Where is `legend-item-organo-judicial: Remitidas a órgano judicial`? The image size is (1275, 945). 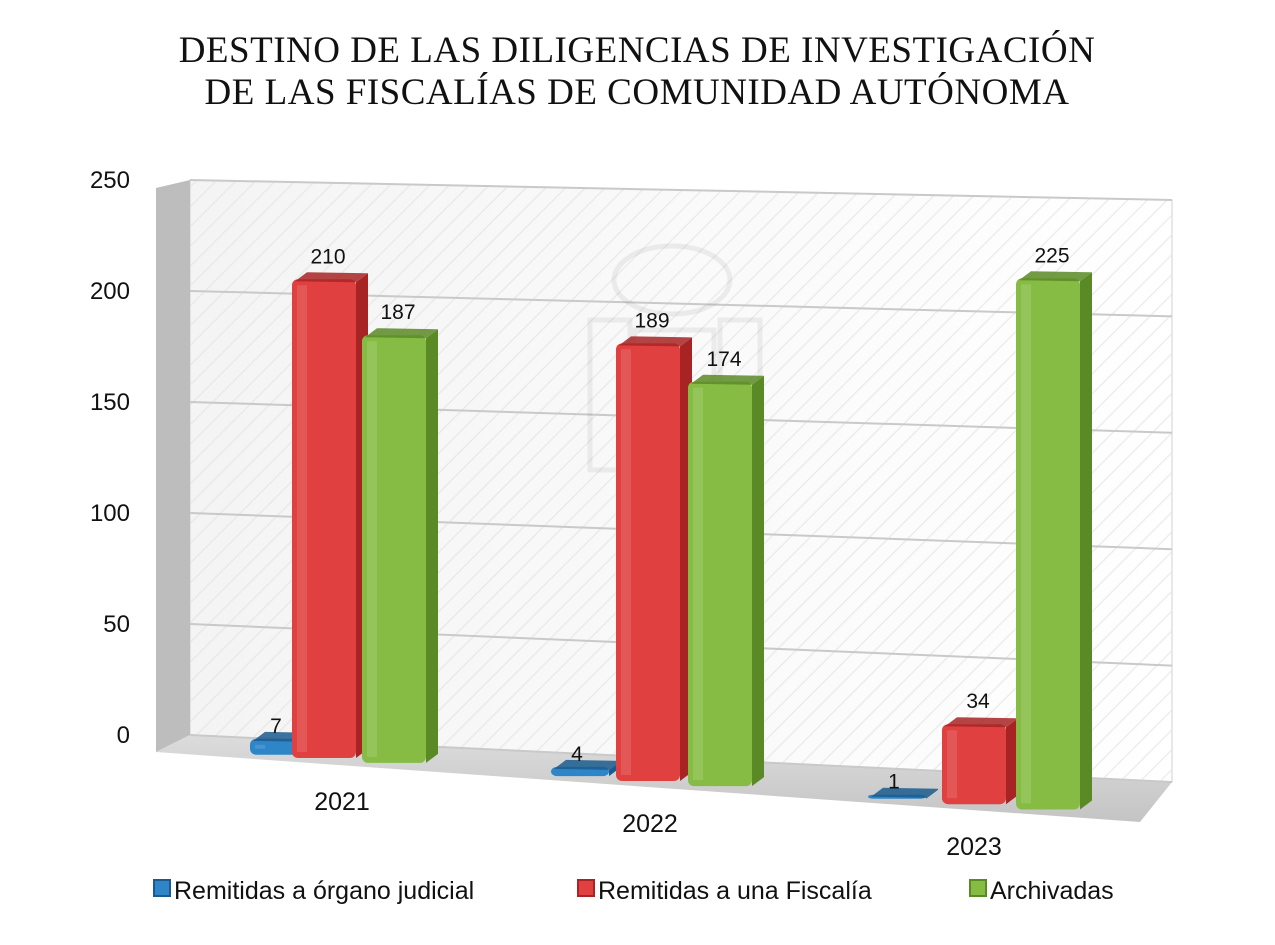
legend-item-organo-judicial: Remitidas a órgano judicial is located at coordinates (313, 891).